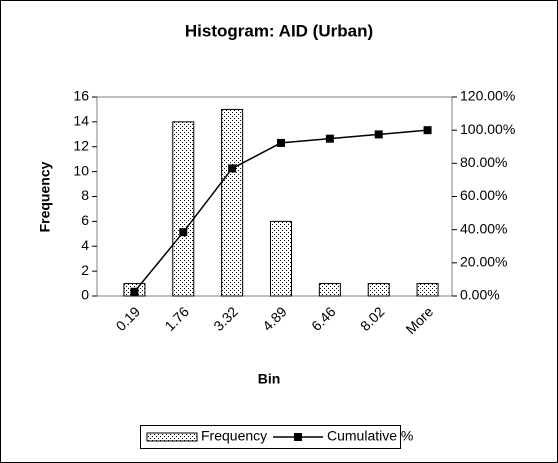 Image resolution: width=558 pixels, height=463 pixels. Describe the element at coordinates (483, 228) in the screenshot. I see `y2-tick-label: 40.00%` at that location.